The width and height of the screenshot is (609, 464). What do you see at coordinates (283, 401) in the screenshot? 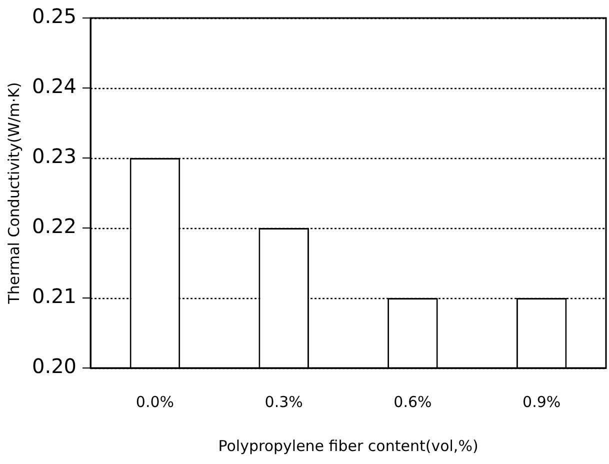
I see `x-tick-label: 0.3%` at bounding box center [283, 401].